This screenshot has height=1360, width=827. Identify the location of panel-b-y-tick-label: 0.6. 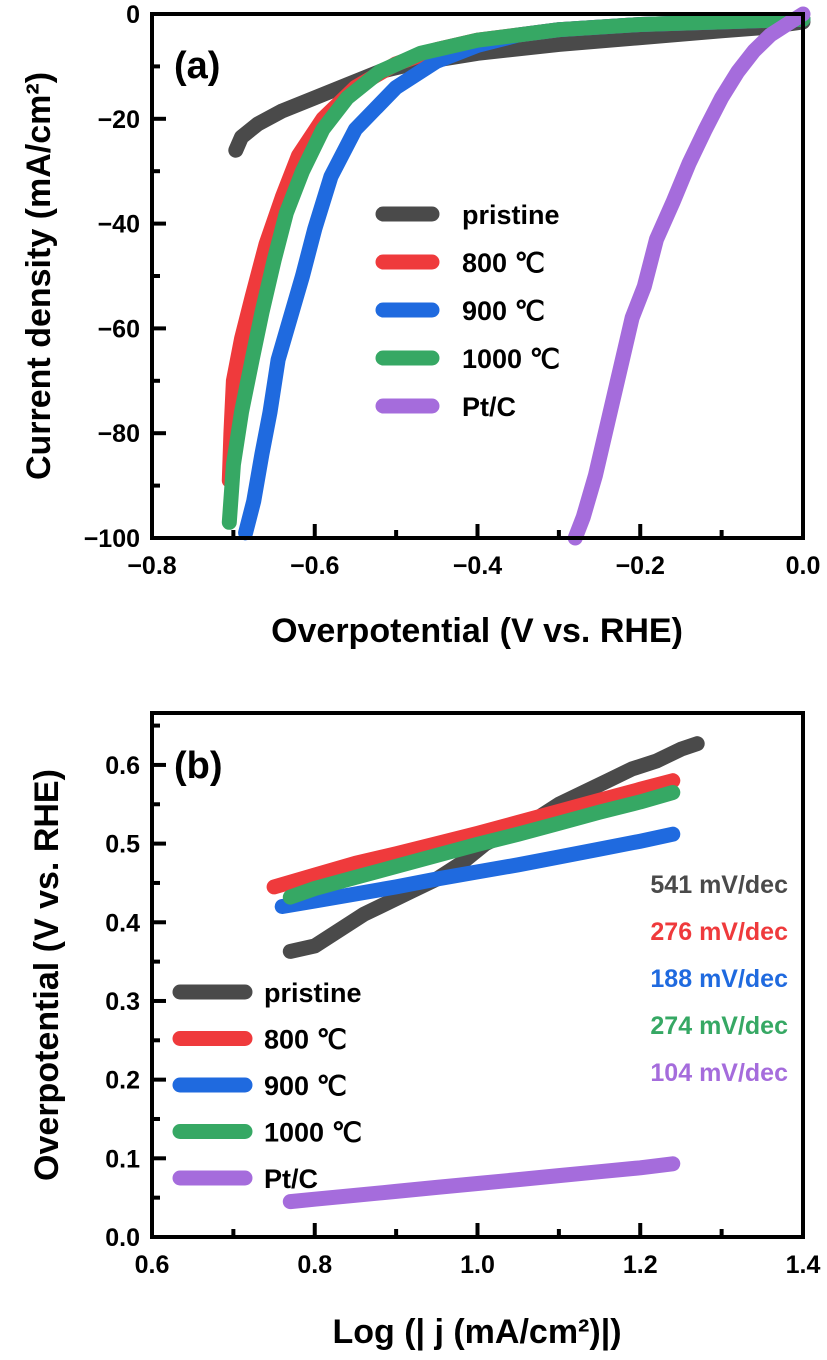
(122, 766).